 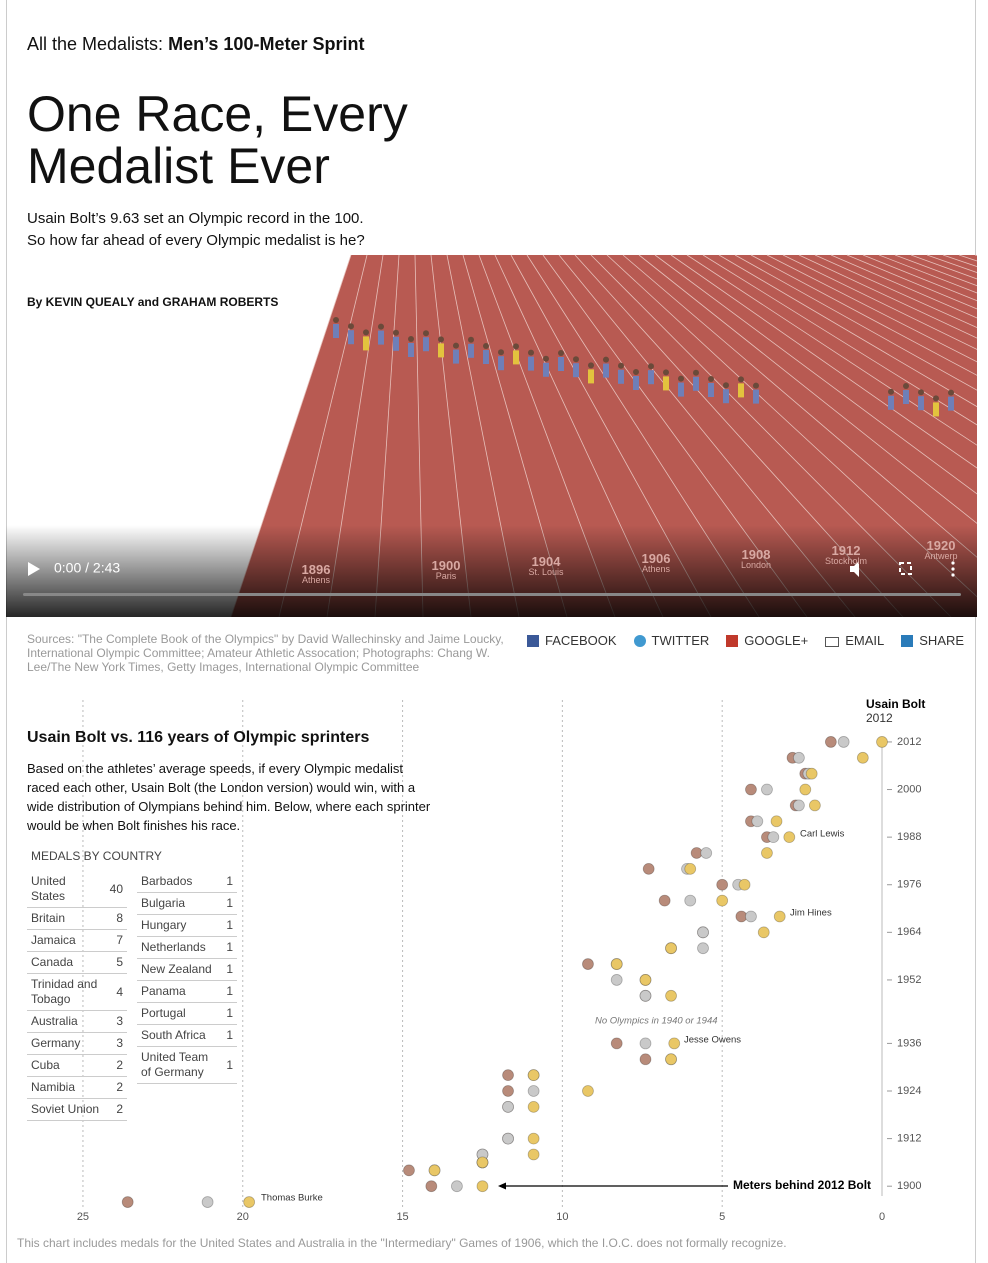 What do you see at coordinates (680, 640) in the screenshot?
I see `share-label: TWITTER` at bounding box center [680, 640].